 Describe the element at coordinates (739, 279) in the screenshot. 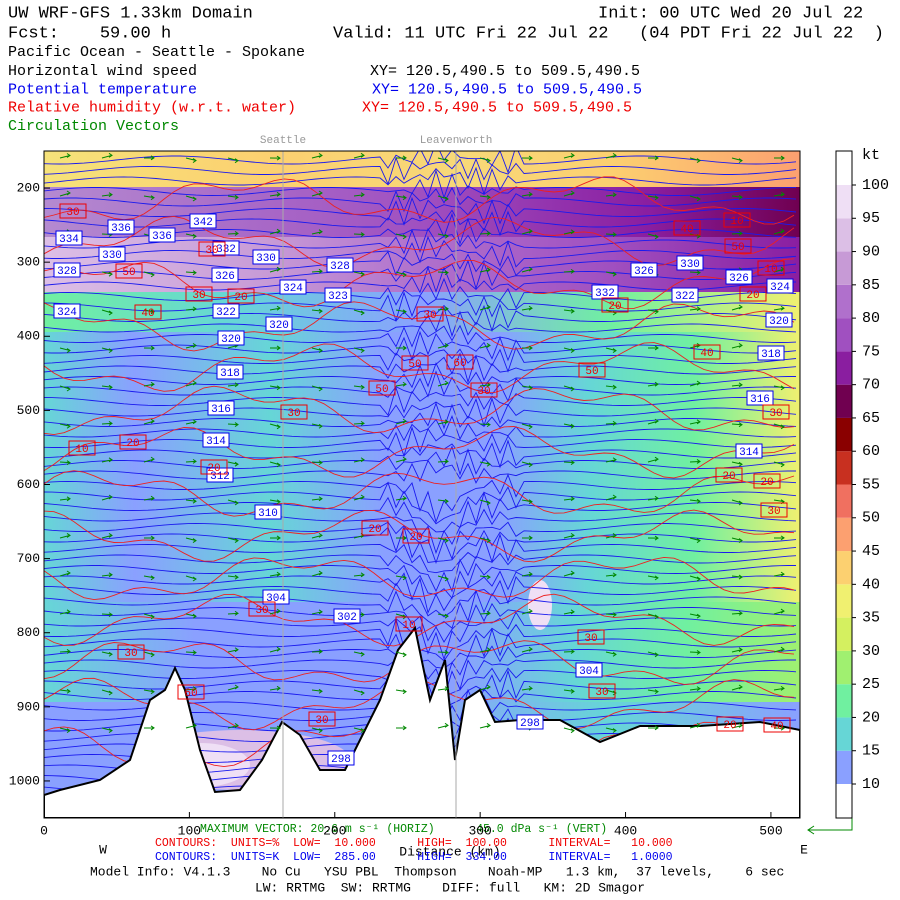

I see `theta-label: 326` at that location.